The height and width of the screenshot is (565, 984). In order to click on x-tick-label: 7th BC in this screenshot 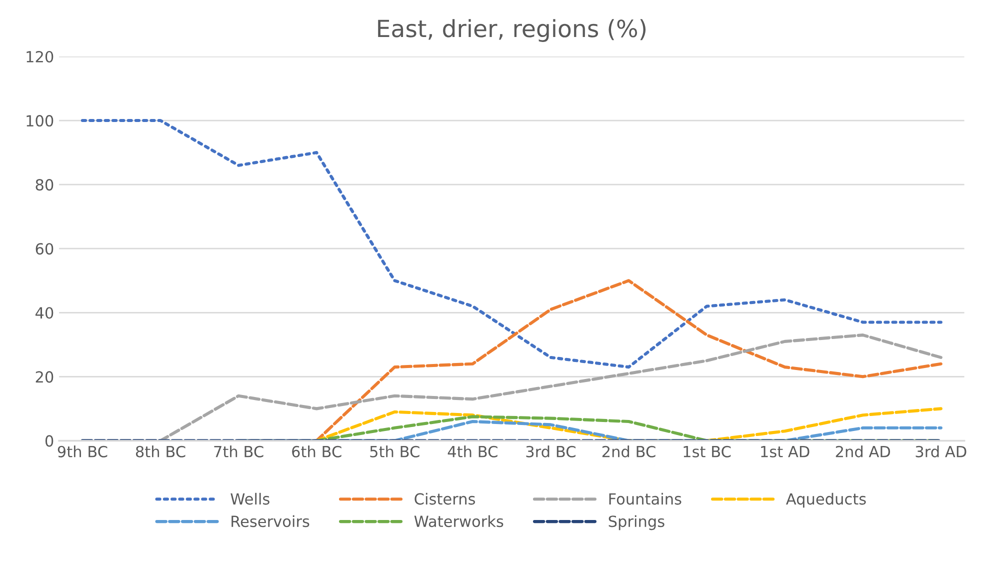, I will do `click(239, 452)`.